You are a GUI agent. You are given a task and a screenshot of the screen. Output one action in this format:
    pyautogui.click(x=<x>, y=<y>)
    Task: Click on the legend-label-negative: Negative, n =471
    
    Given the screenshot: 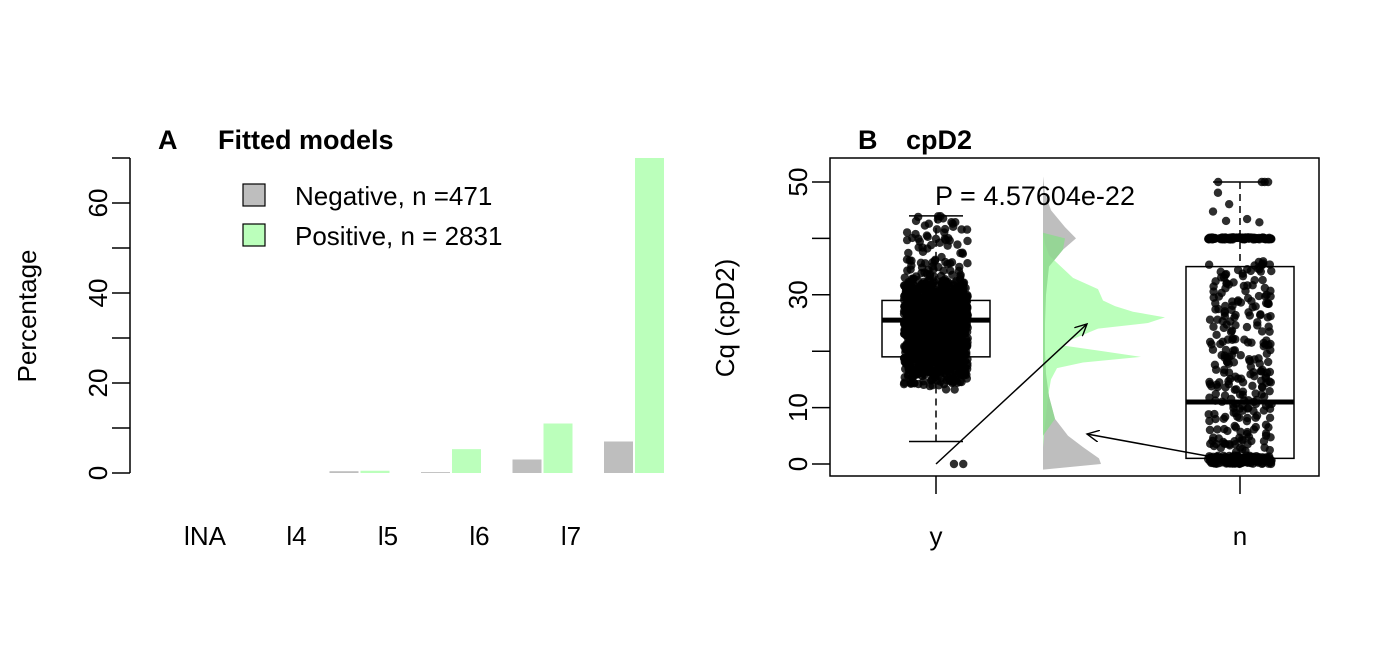 What is the action you would take?
    pyautogui.click(x=393, y=196)
    